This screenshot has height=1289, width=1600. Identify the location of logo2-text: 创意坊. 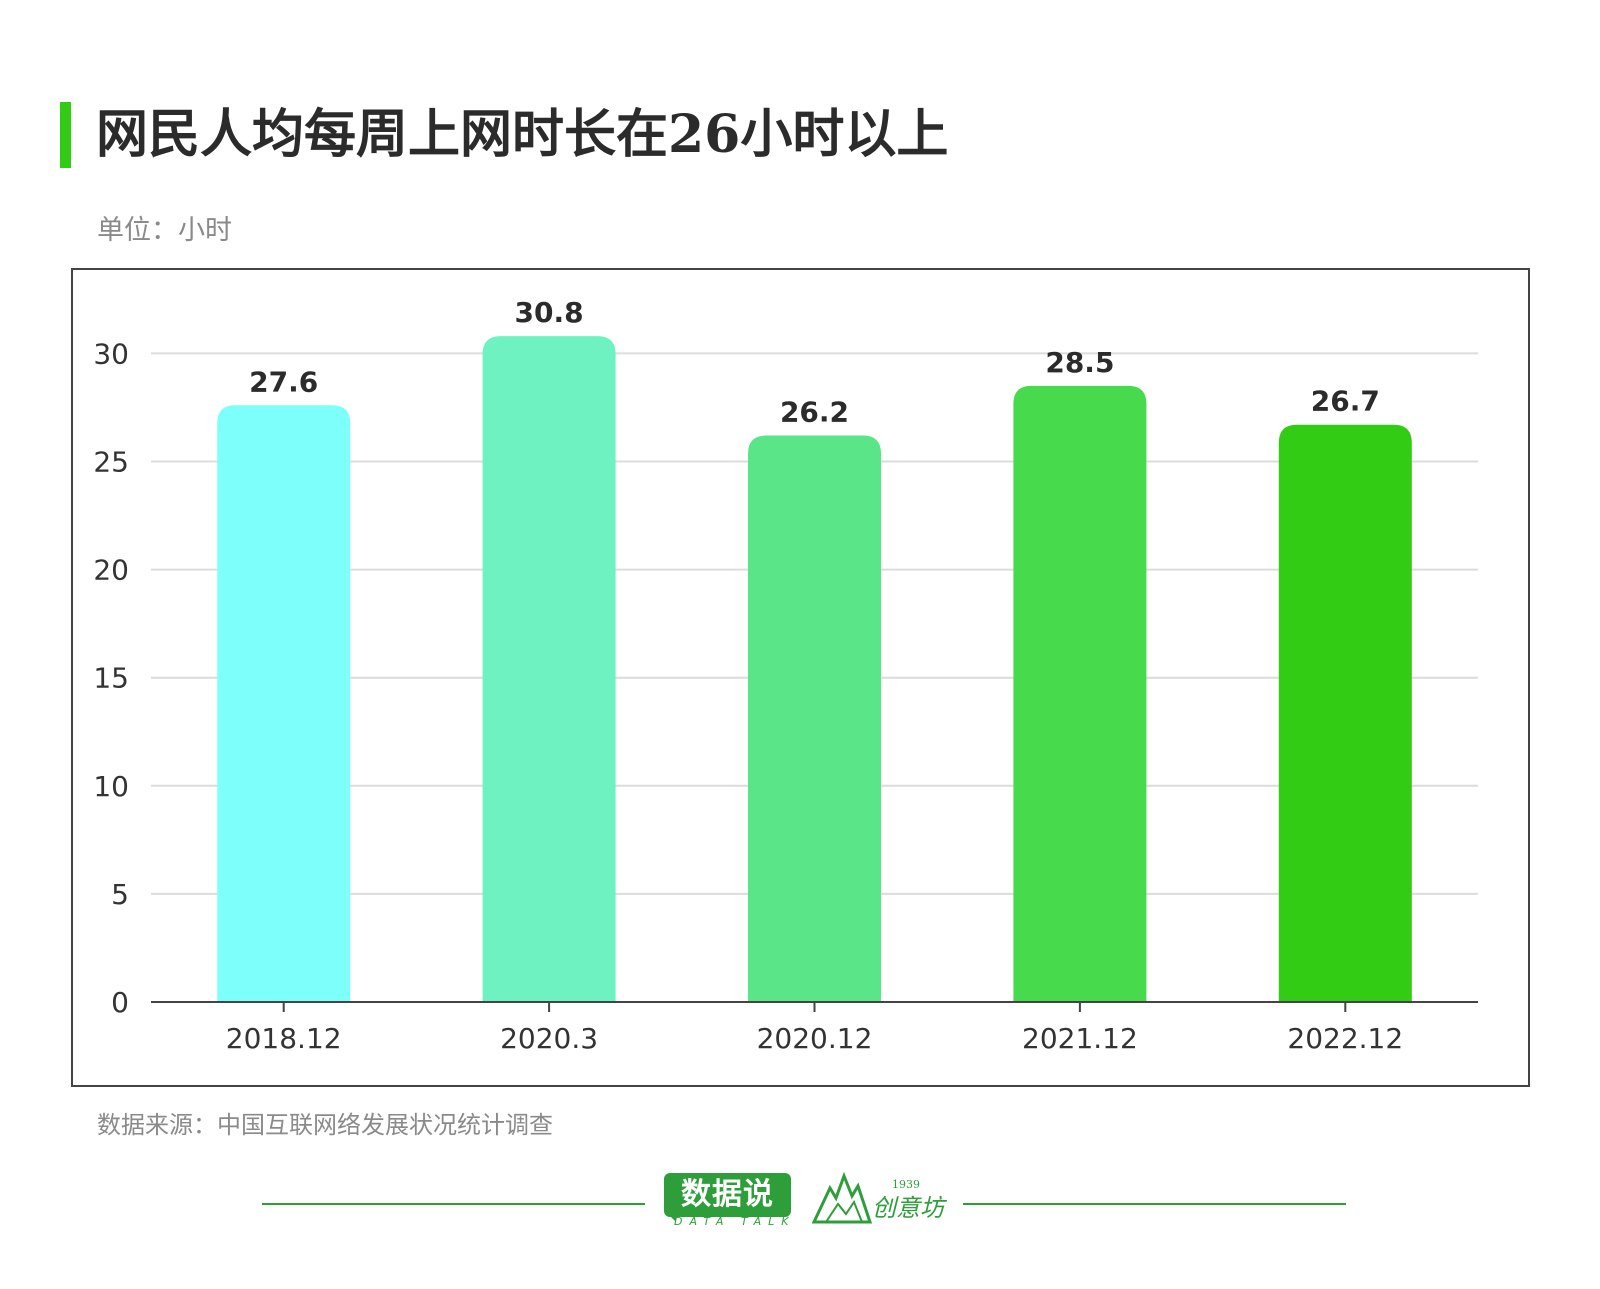
(910, 1208).